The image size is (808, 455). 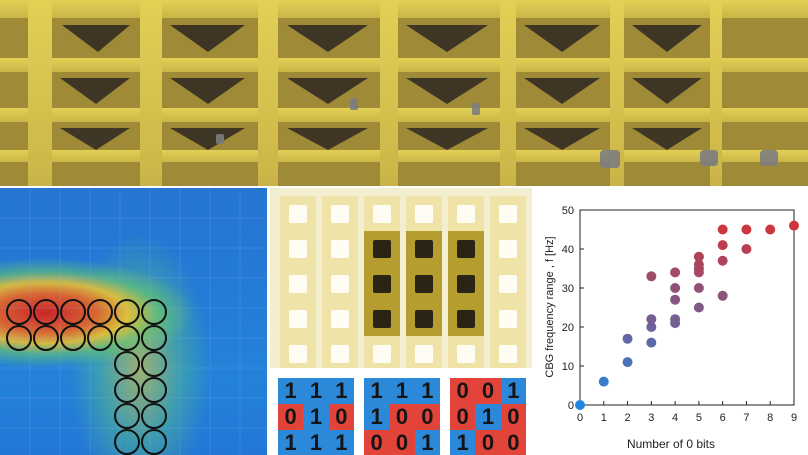 What do you see at coordinates (580, 418) in the screenshot?
I see `x-tick-label: 0` at bounding box center [580, 418].